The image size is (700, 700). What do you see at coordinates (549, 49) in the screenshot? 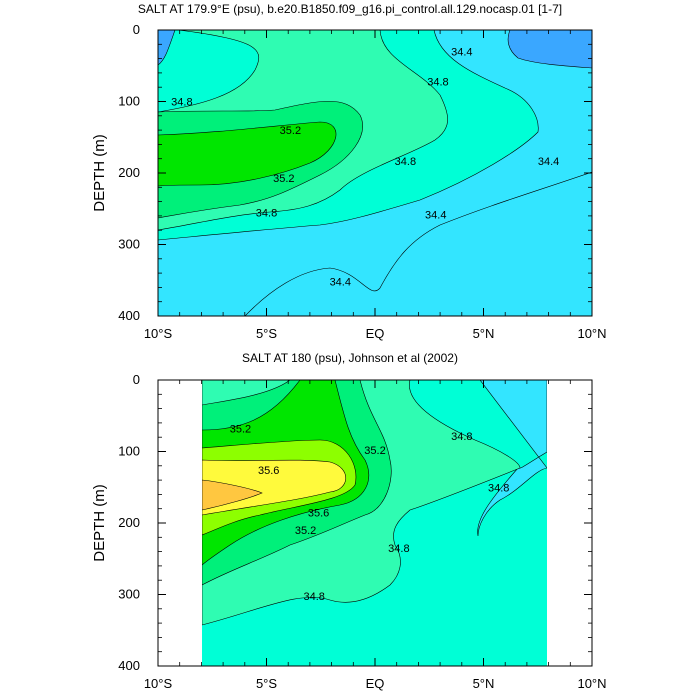
I see `top-fresh-pool-ne` at bounding box center [549, 49].